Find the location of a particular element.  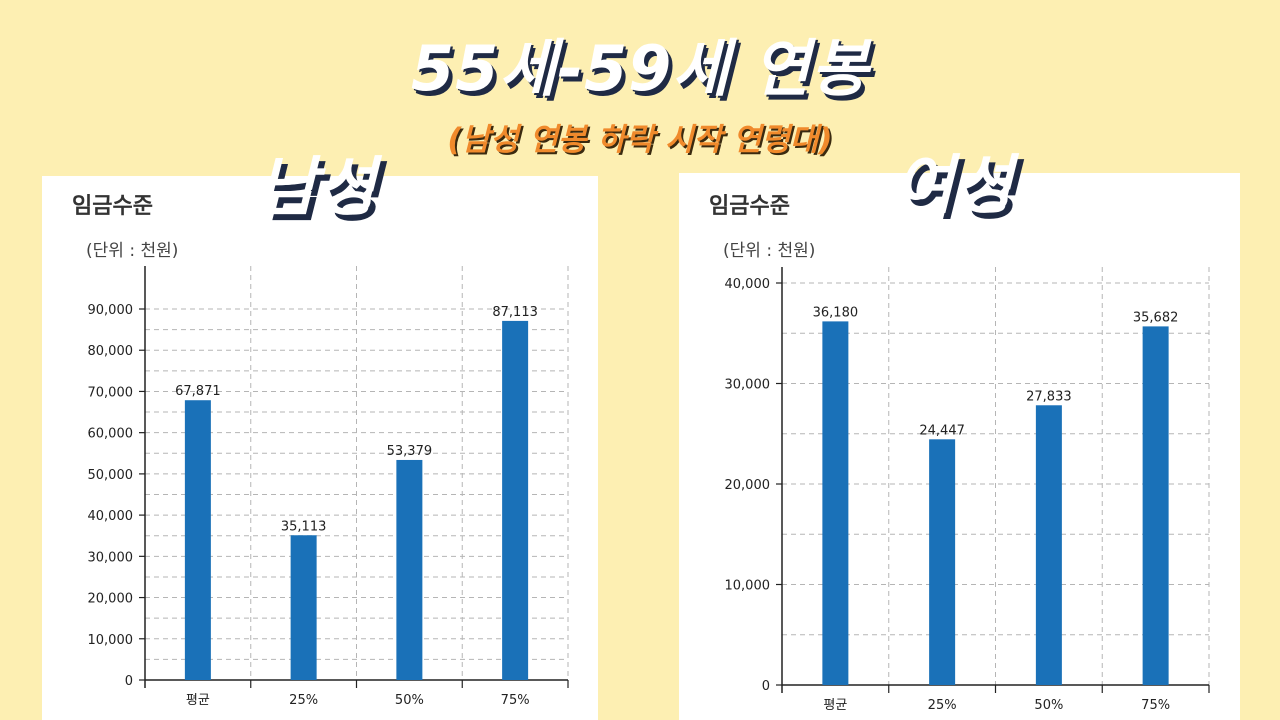

page-title: 55세-59세 연봉 is located at coordinates (640, 68).